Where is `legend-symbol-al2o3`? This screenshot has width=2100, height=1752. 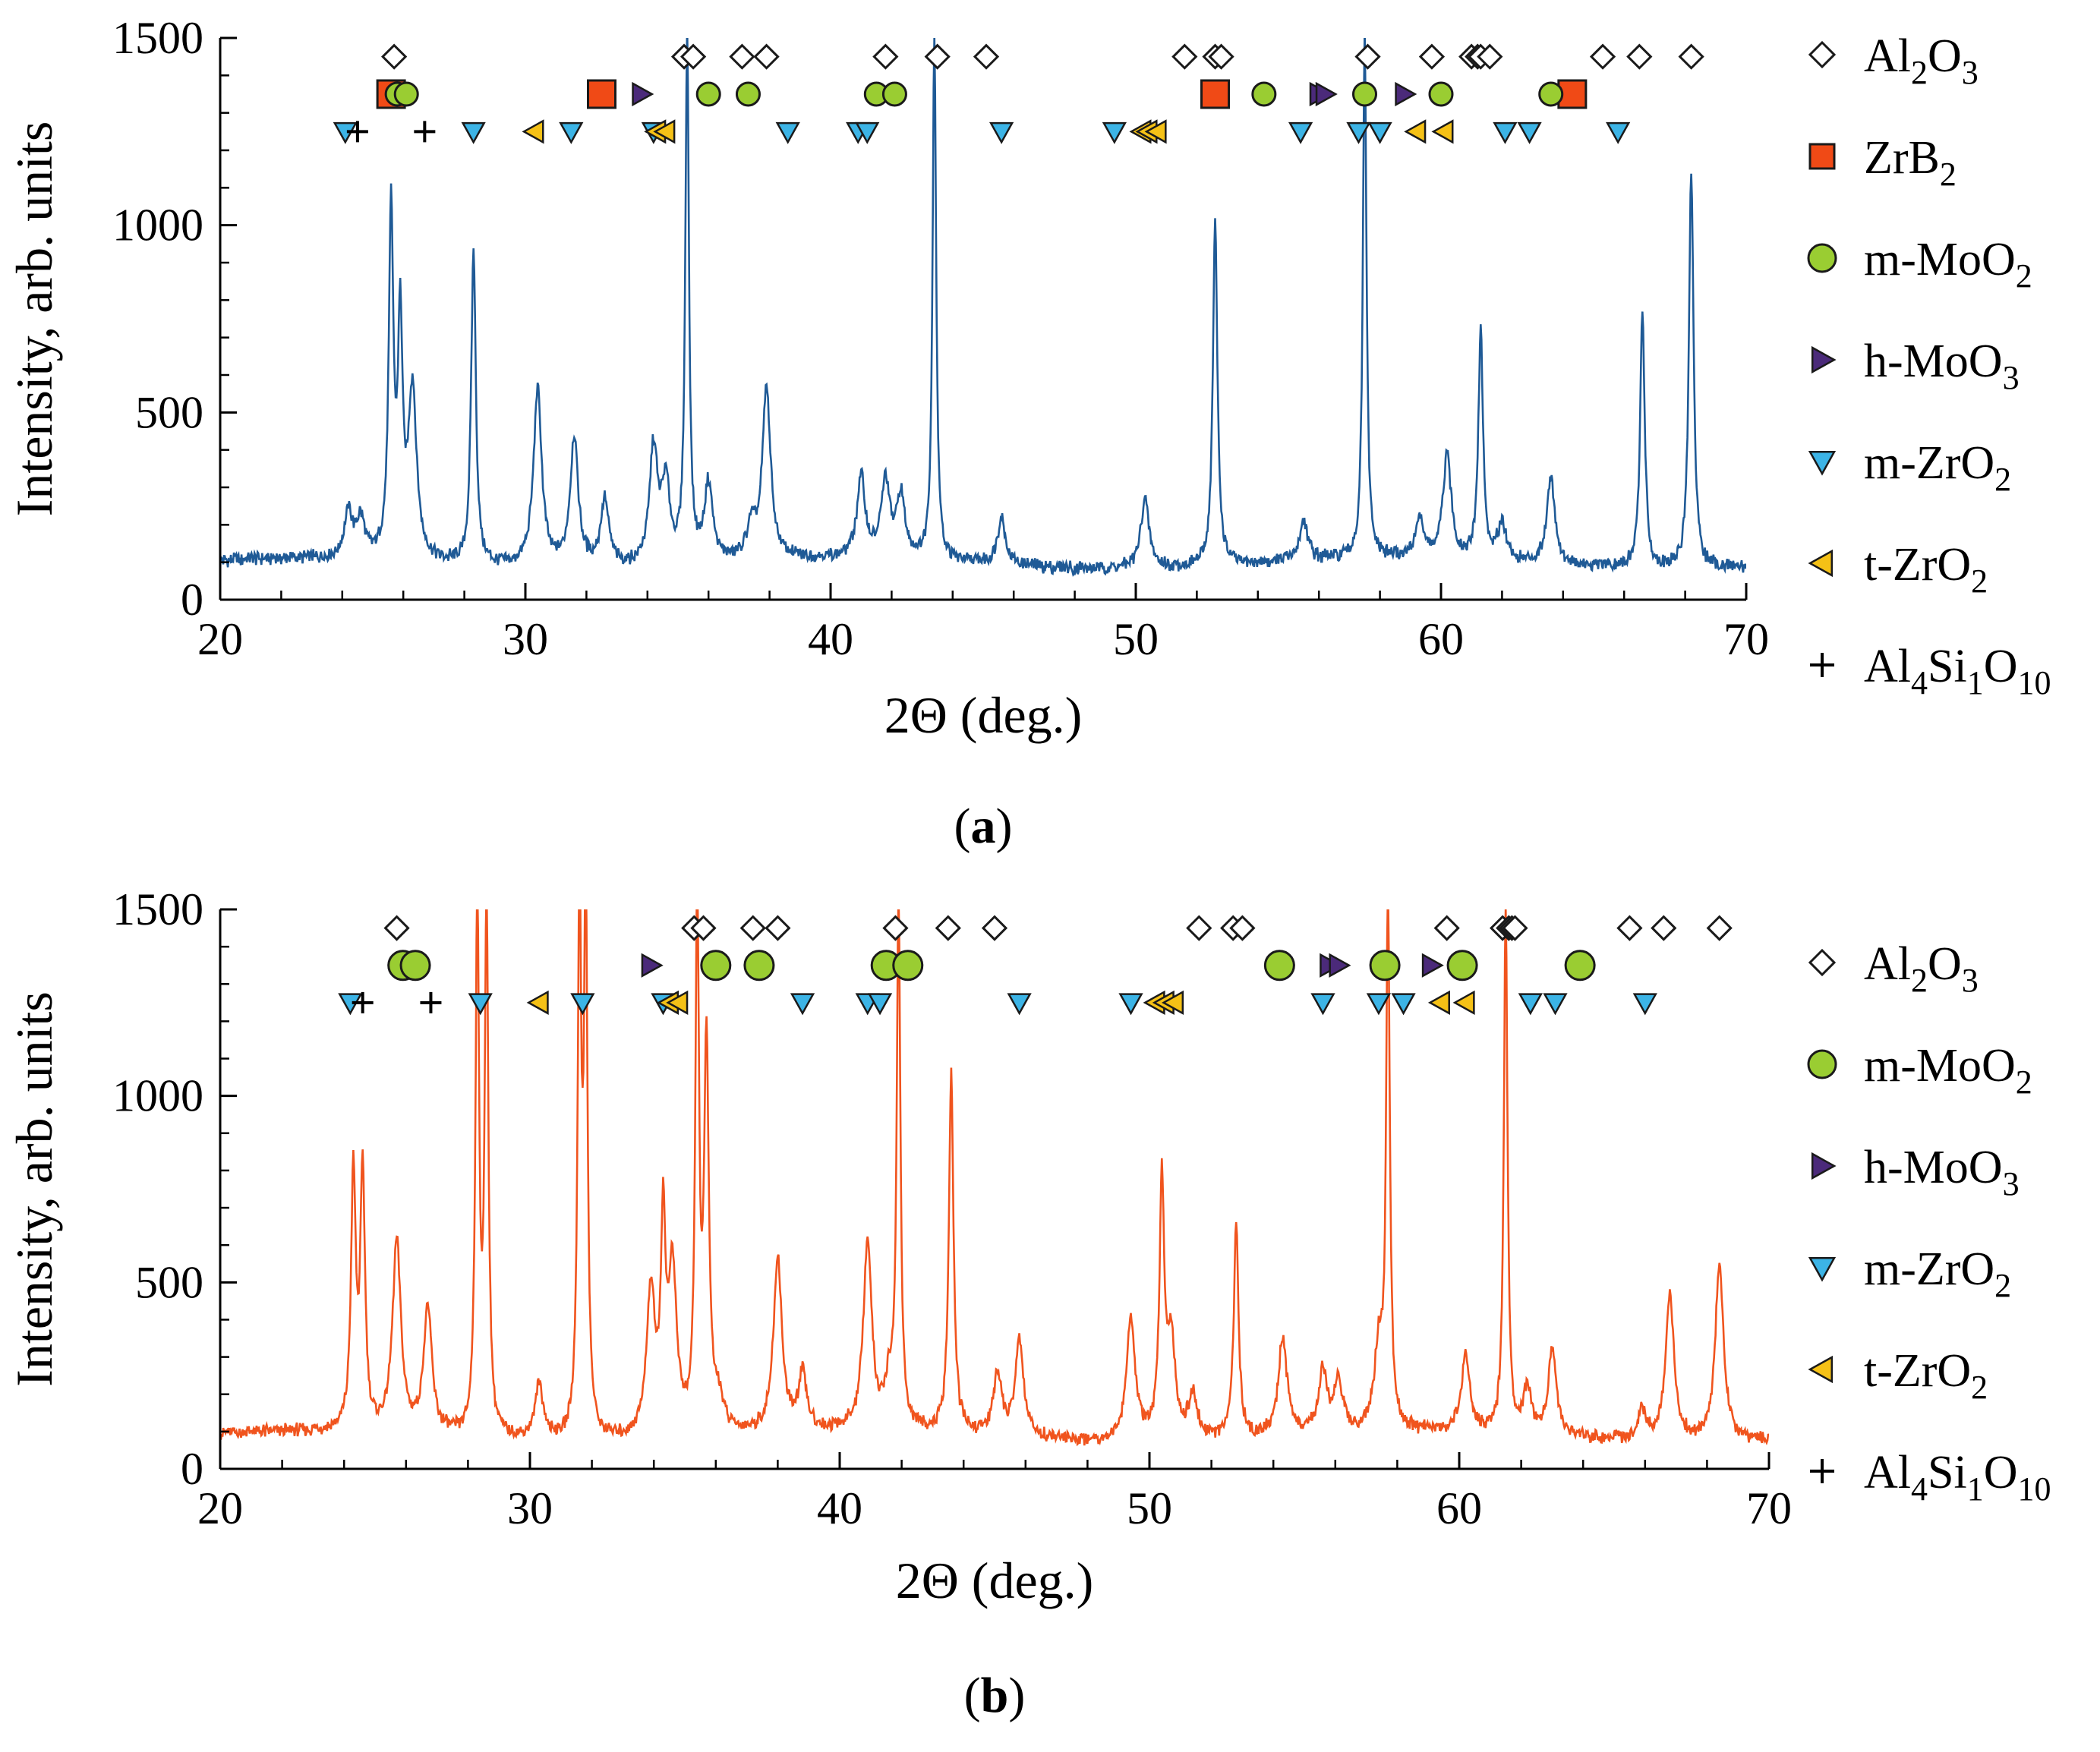
legend-symbol-al2o3 is located at coordinates (1822, 55).